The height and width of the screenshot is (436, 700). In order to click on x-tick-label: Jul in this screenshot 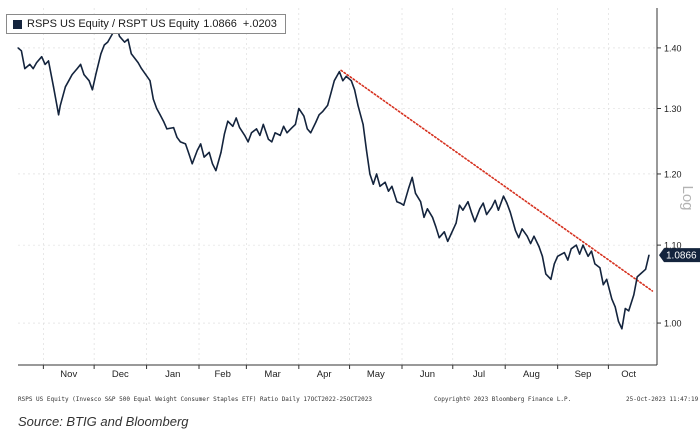, I will do `click(479, 374)`.